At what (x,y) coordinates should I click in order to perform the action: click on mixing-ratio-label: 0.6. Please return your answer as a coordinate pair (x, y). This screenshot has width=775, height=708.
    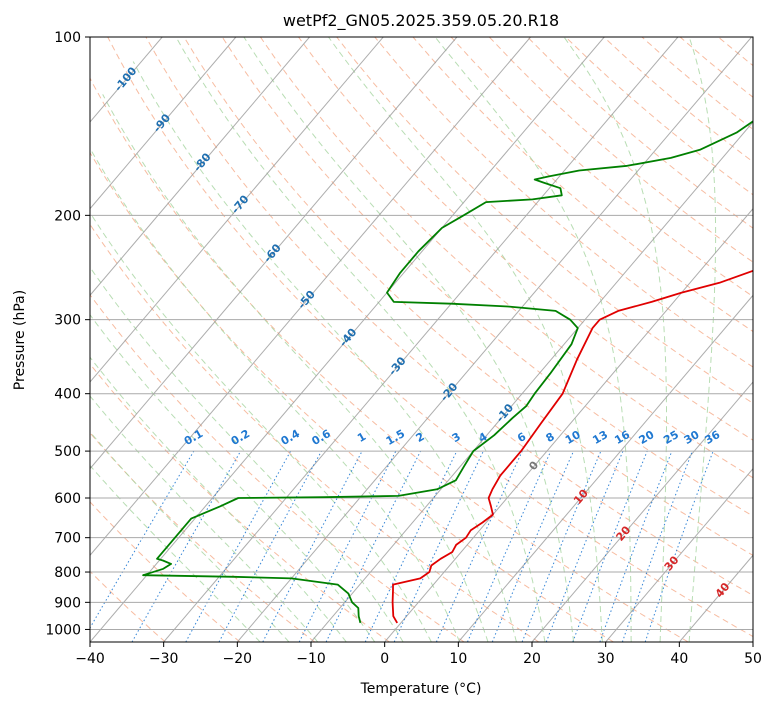
    Looking at the image, I should click on (321, 437).